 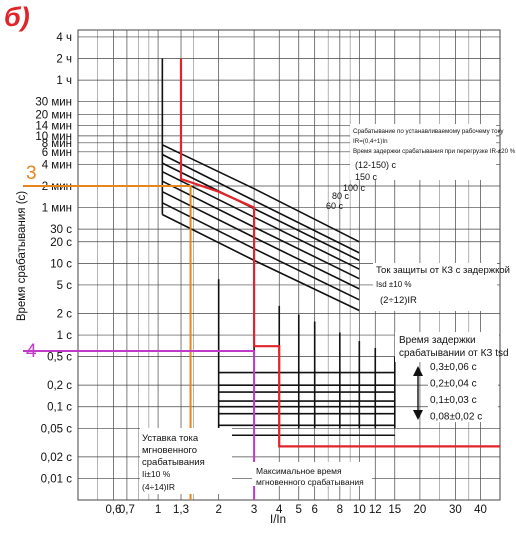 What do you see at coordinates (310, 482) in the screenshot?
I see `max-instant-line2: мгновенного срабатывания` at bounding box center [310, 482].